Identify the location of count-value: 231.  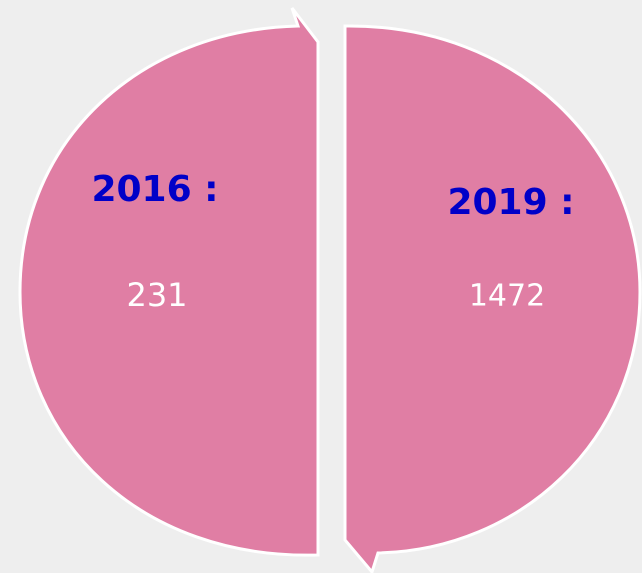
(156, 295).